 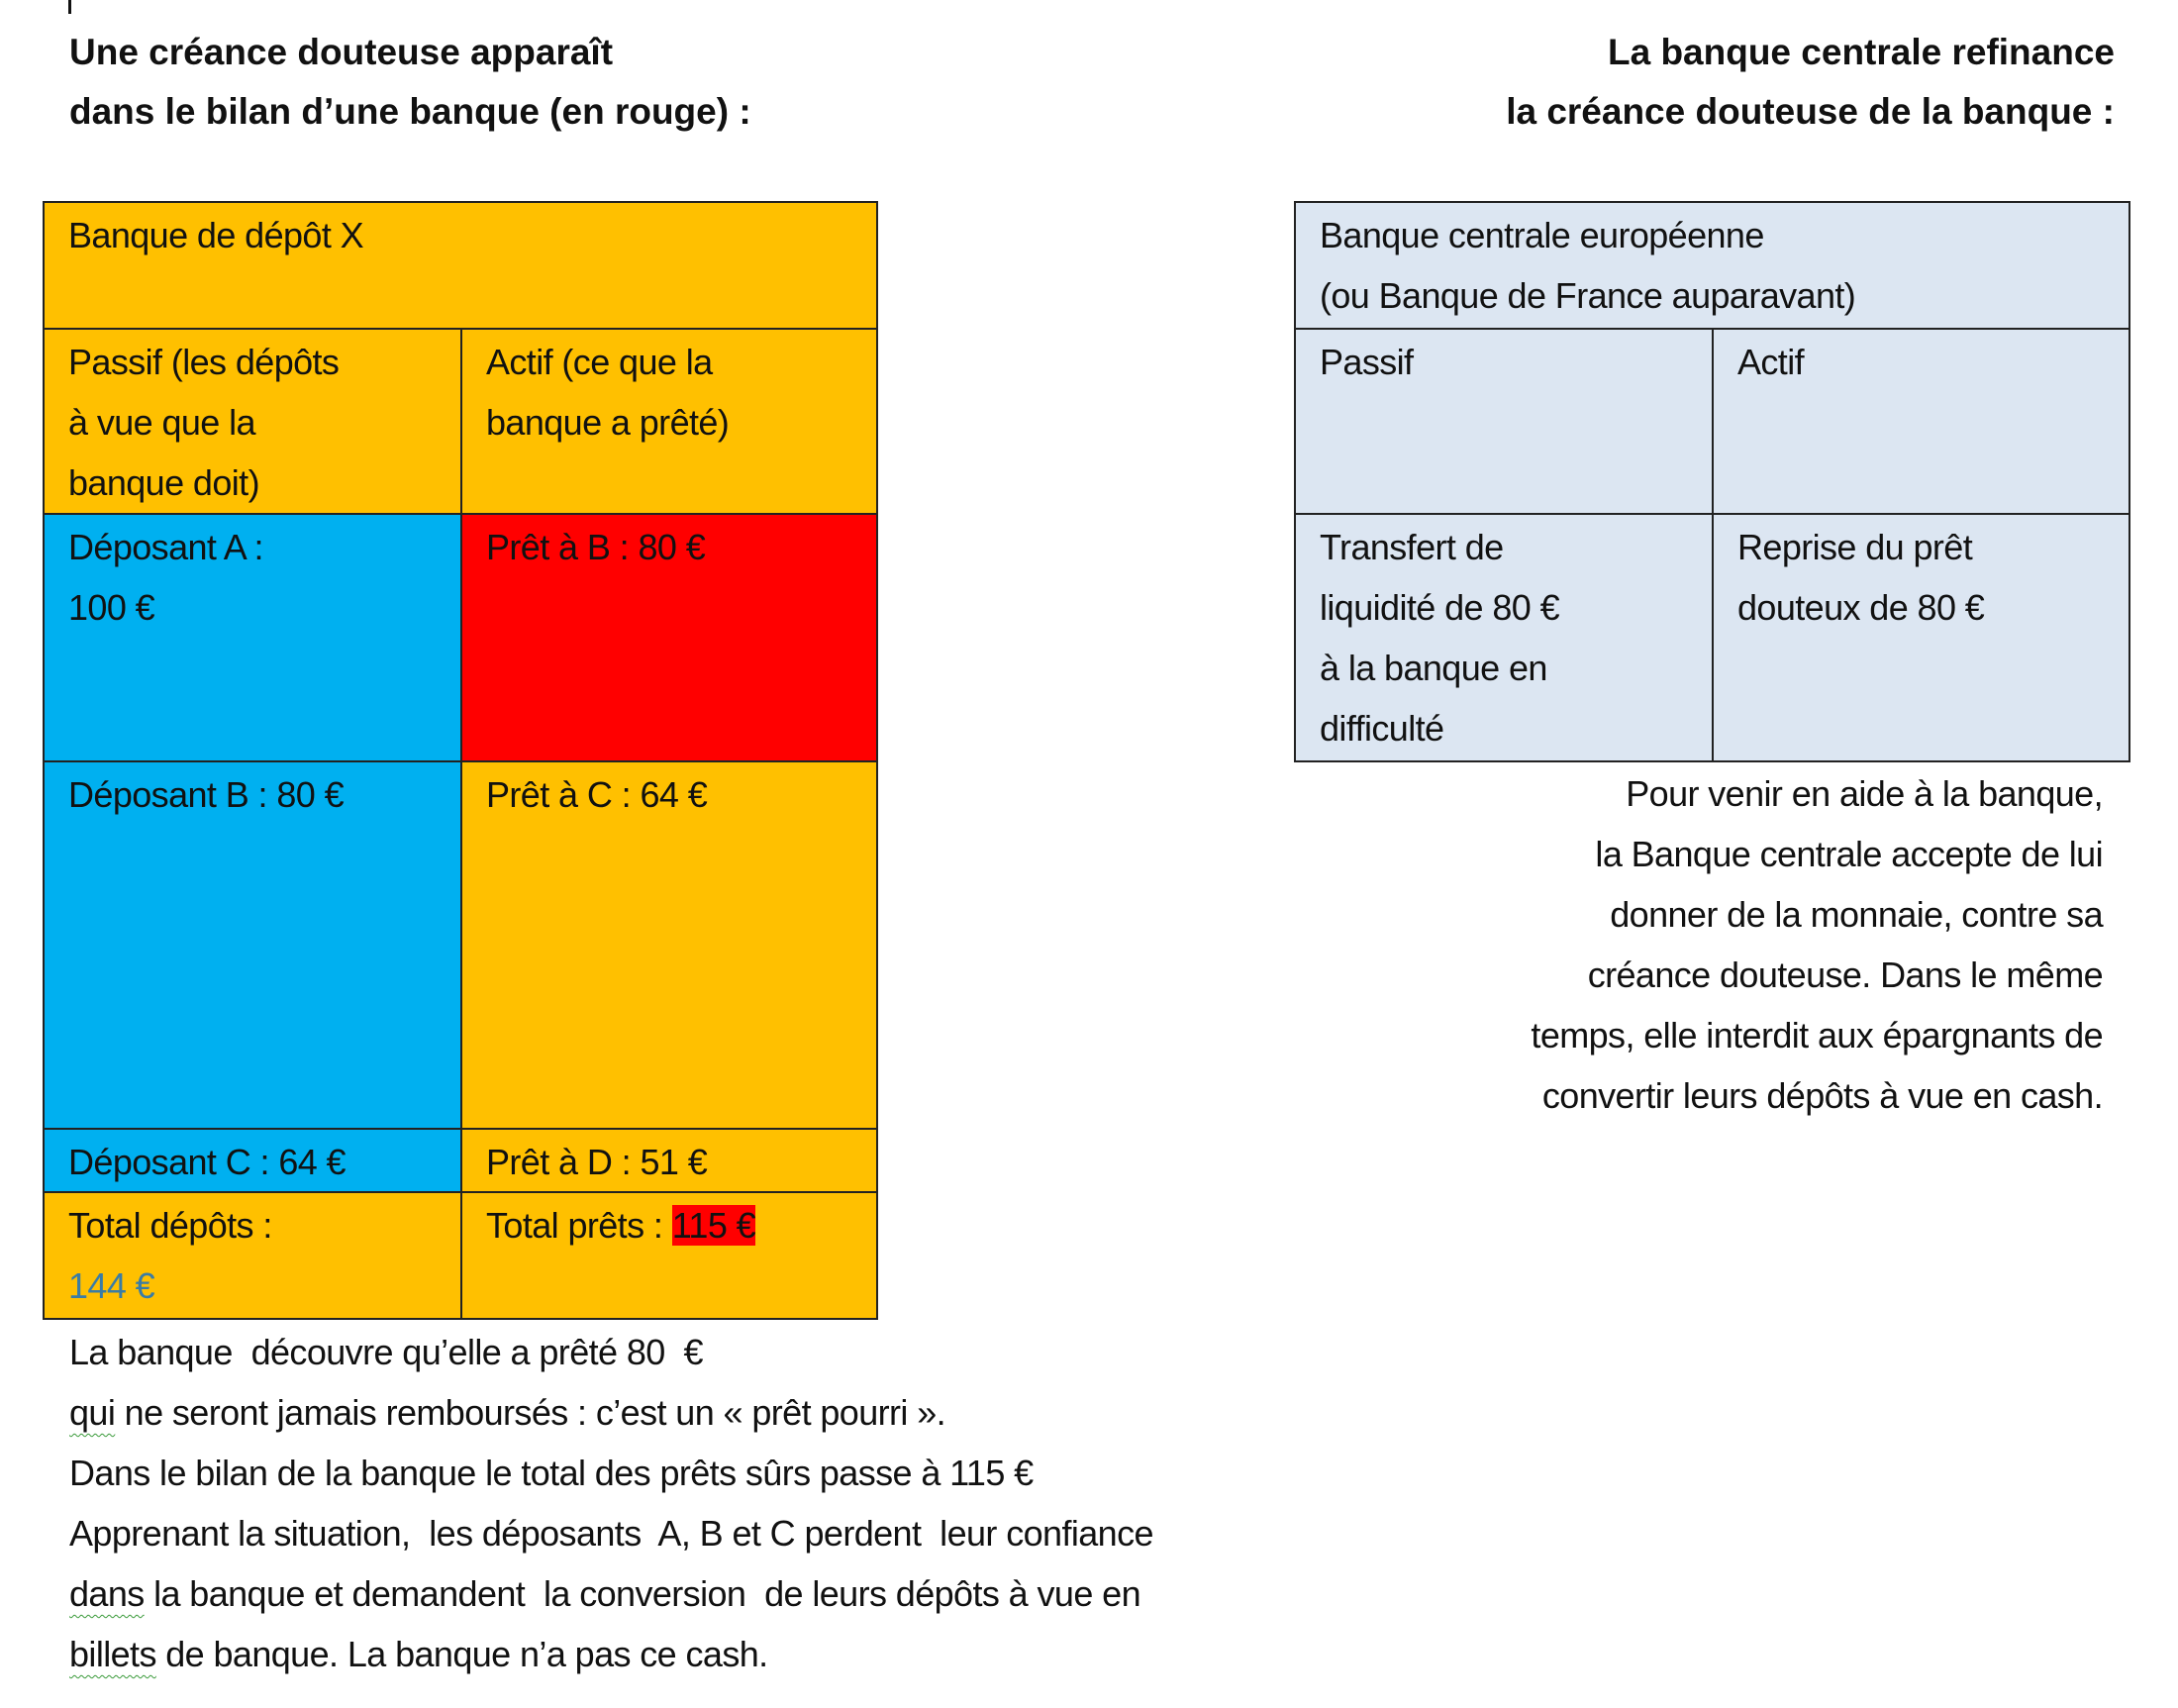 I want to click on spellcheck-flagged-word: dans, so click(x=107, y=1594).